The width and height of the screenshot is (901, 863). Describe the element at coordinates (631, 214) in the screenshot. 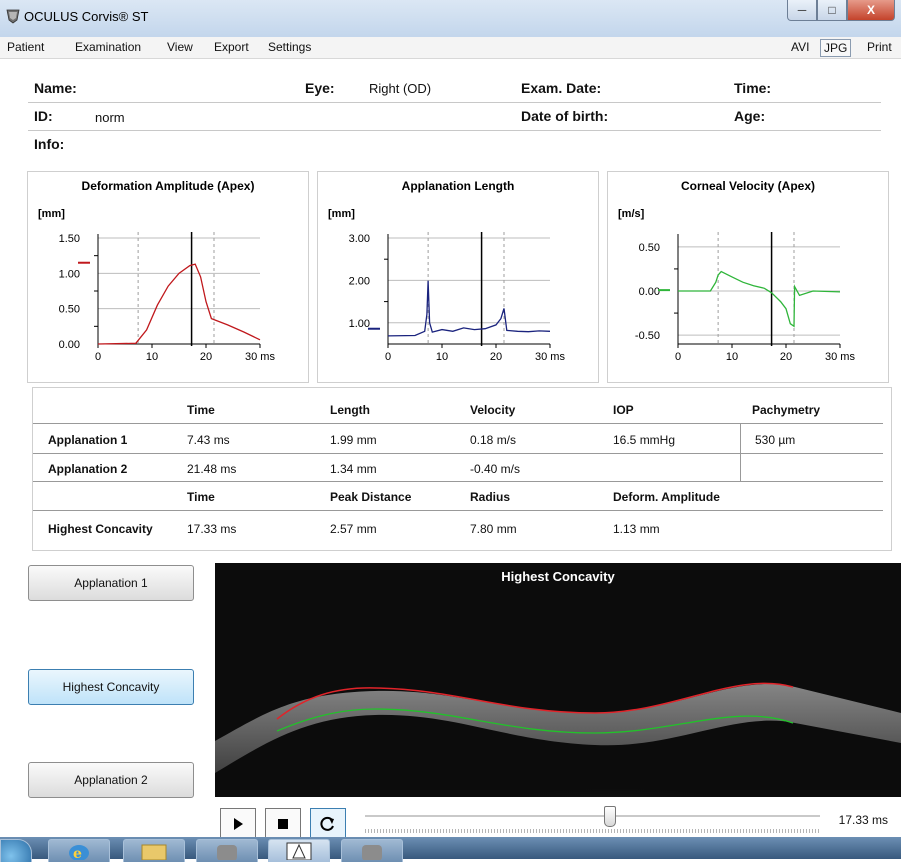

I see `chart-unit: [m/s]` at that location.